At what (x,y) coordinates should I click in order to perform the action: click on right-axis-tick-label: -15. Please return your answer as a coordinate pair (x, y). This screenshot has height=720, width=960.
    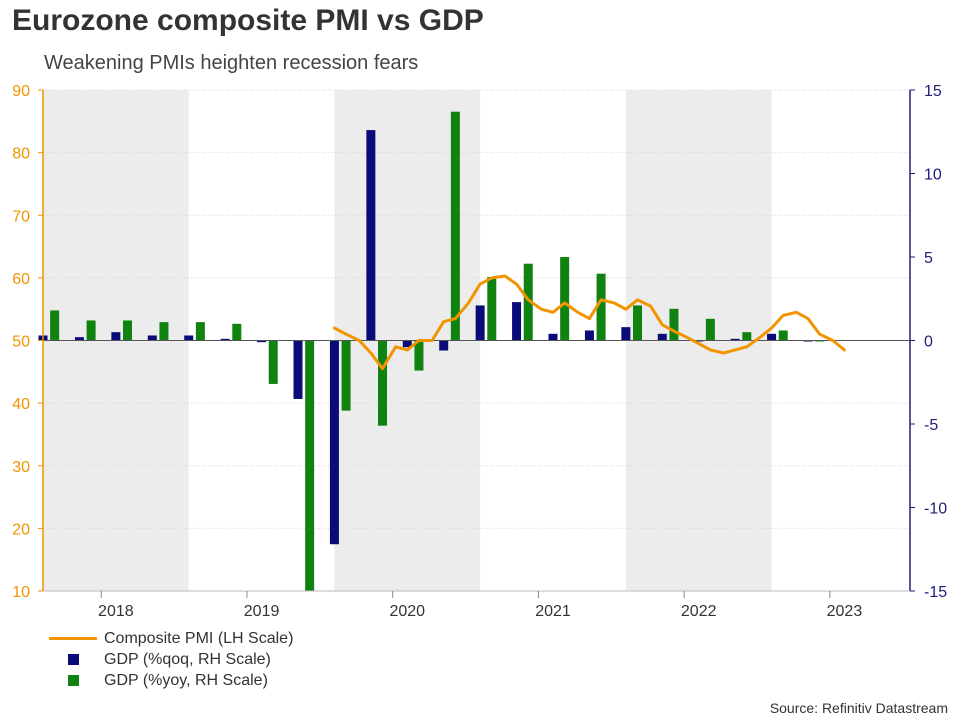
    Looking at the image, I should click on (935, 592).